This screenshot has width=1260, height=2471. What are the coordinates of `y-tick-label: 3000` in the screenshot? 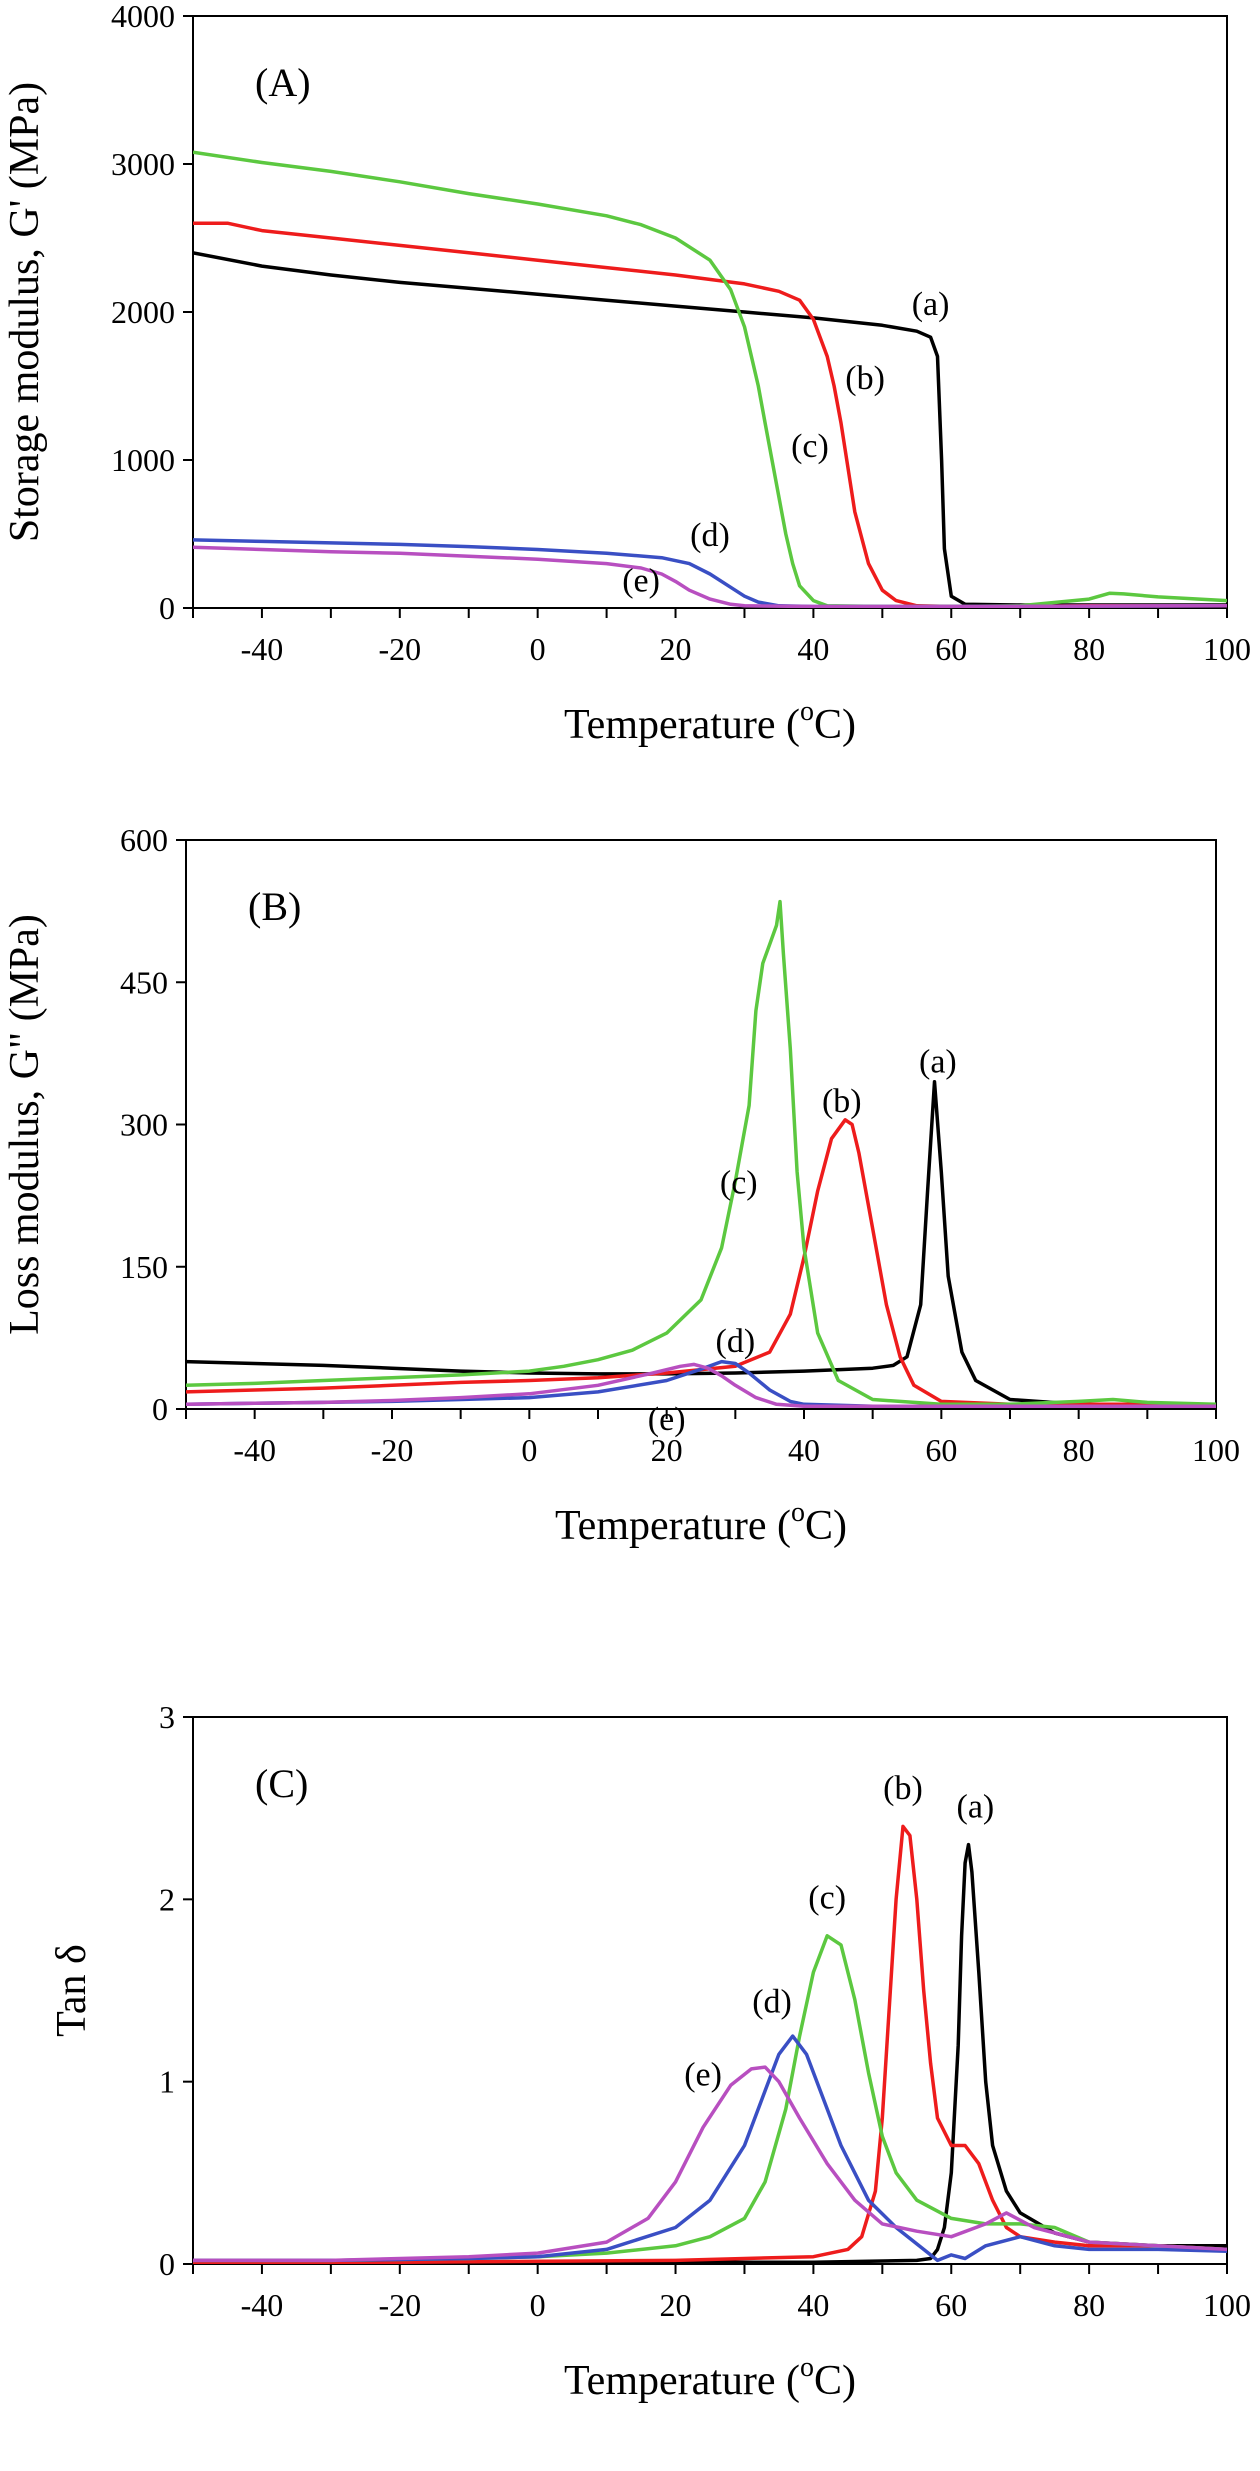 It's located at (143, 164).